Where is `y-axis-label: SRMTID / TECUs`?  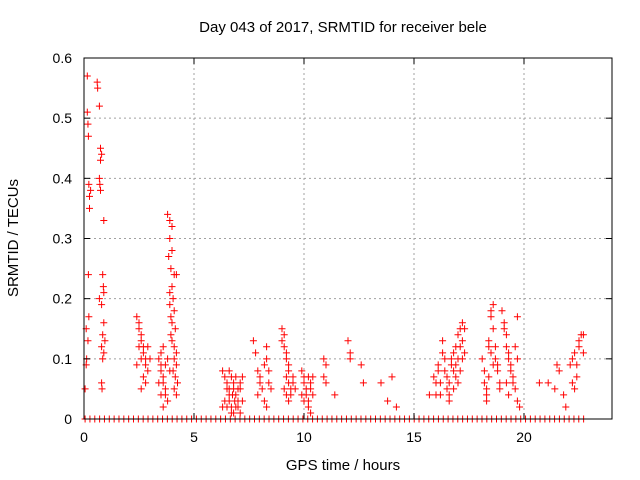 y-axis-label: SRMTID / TECUs is located at coordinates (13, 238).